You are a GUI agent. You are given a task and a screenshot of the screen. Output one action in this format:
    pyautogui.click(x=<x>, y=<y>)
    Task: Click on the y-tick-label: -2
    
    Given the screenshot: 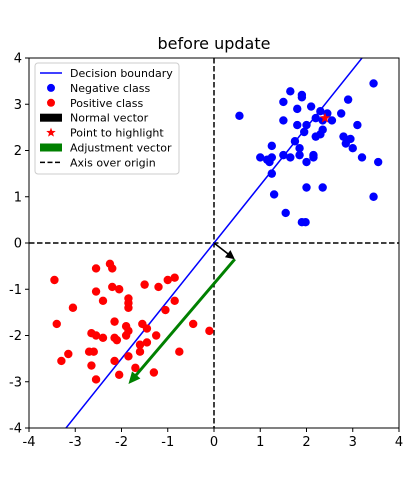 What is the action you would take?
    pyautogui.click(x=15, y=336)
    